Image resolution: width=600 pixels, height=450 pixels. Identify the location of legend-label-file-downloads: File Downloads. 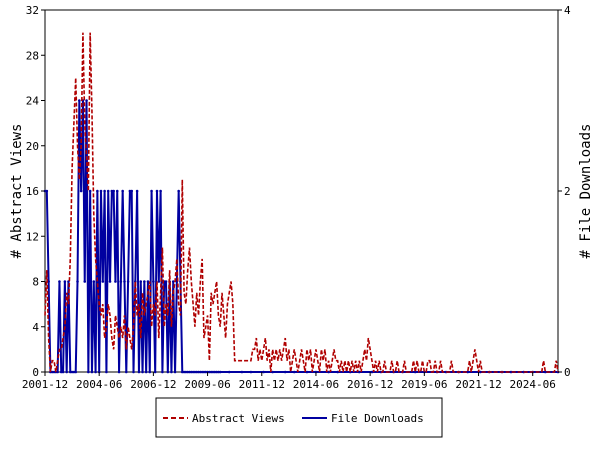
(377, 418).